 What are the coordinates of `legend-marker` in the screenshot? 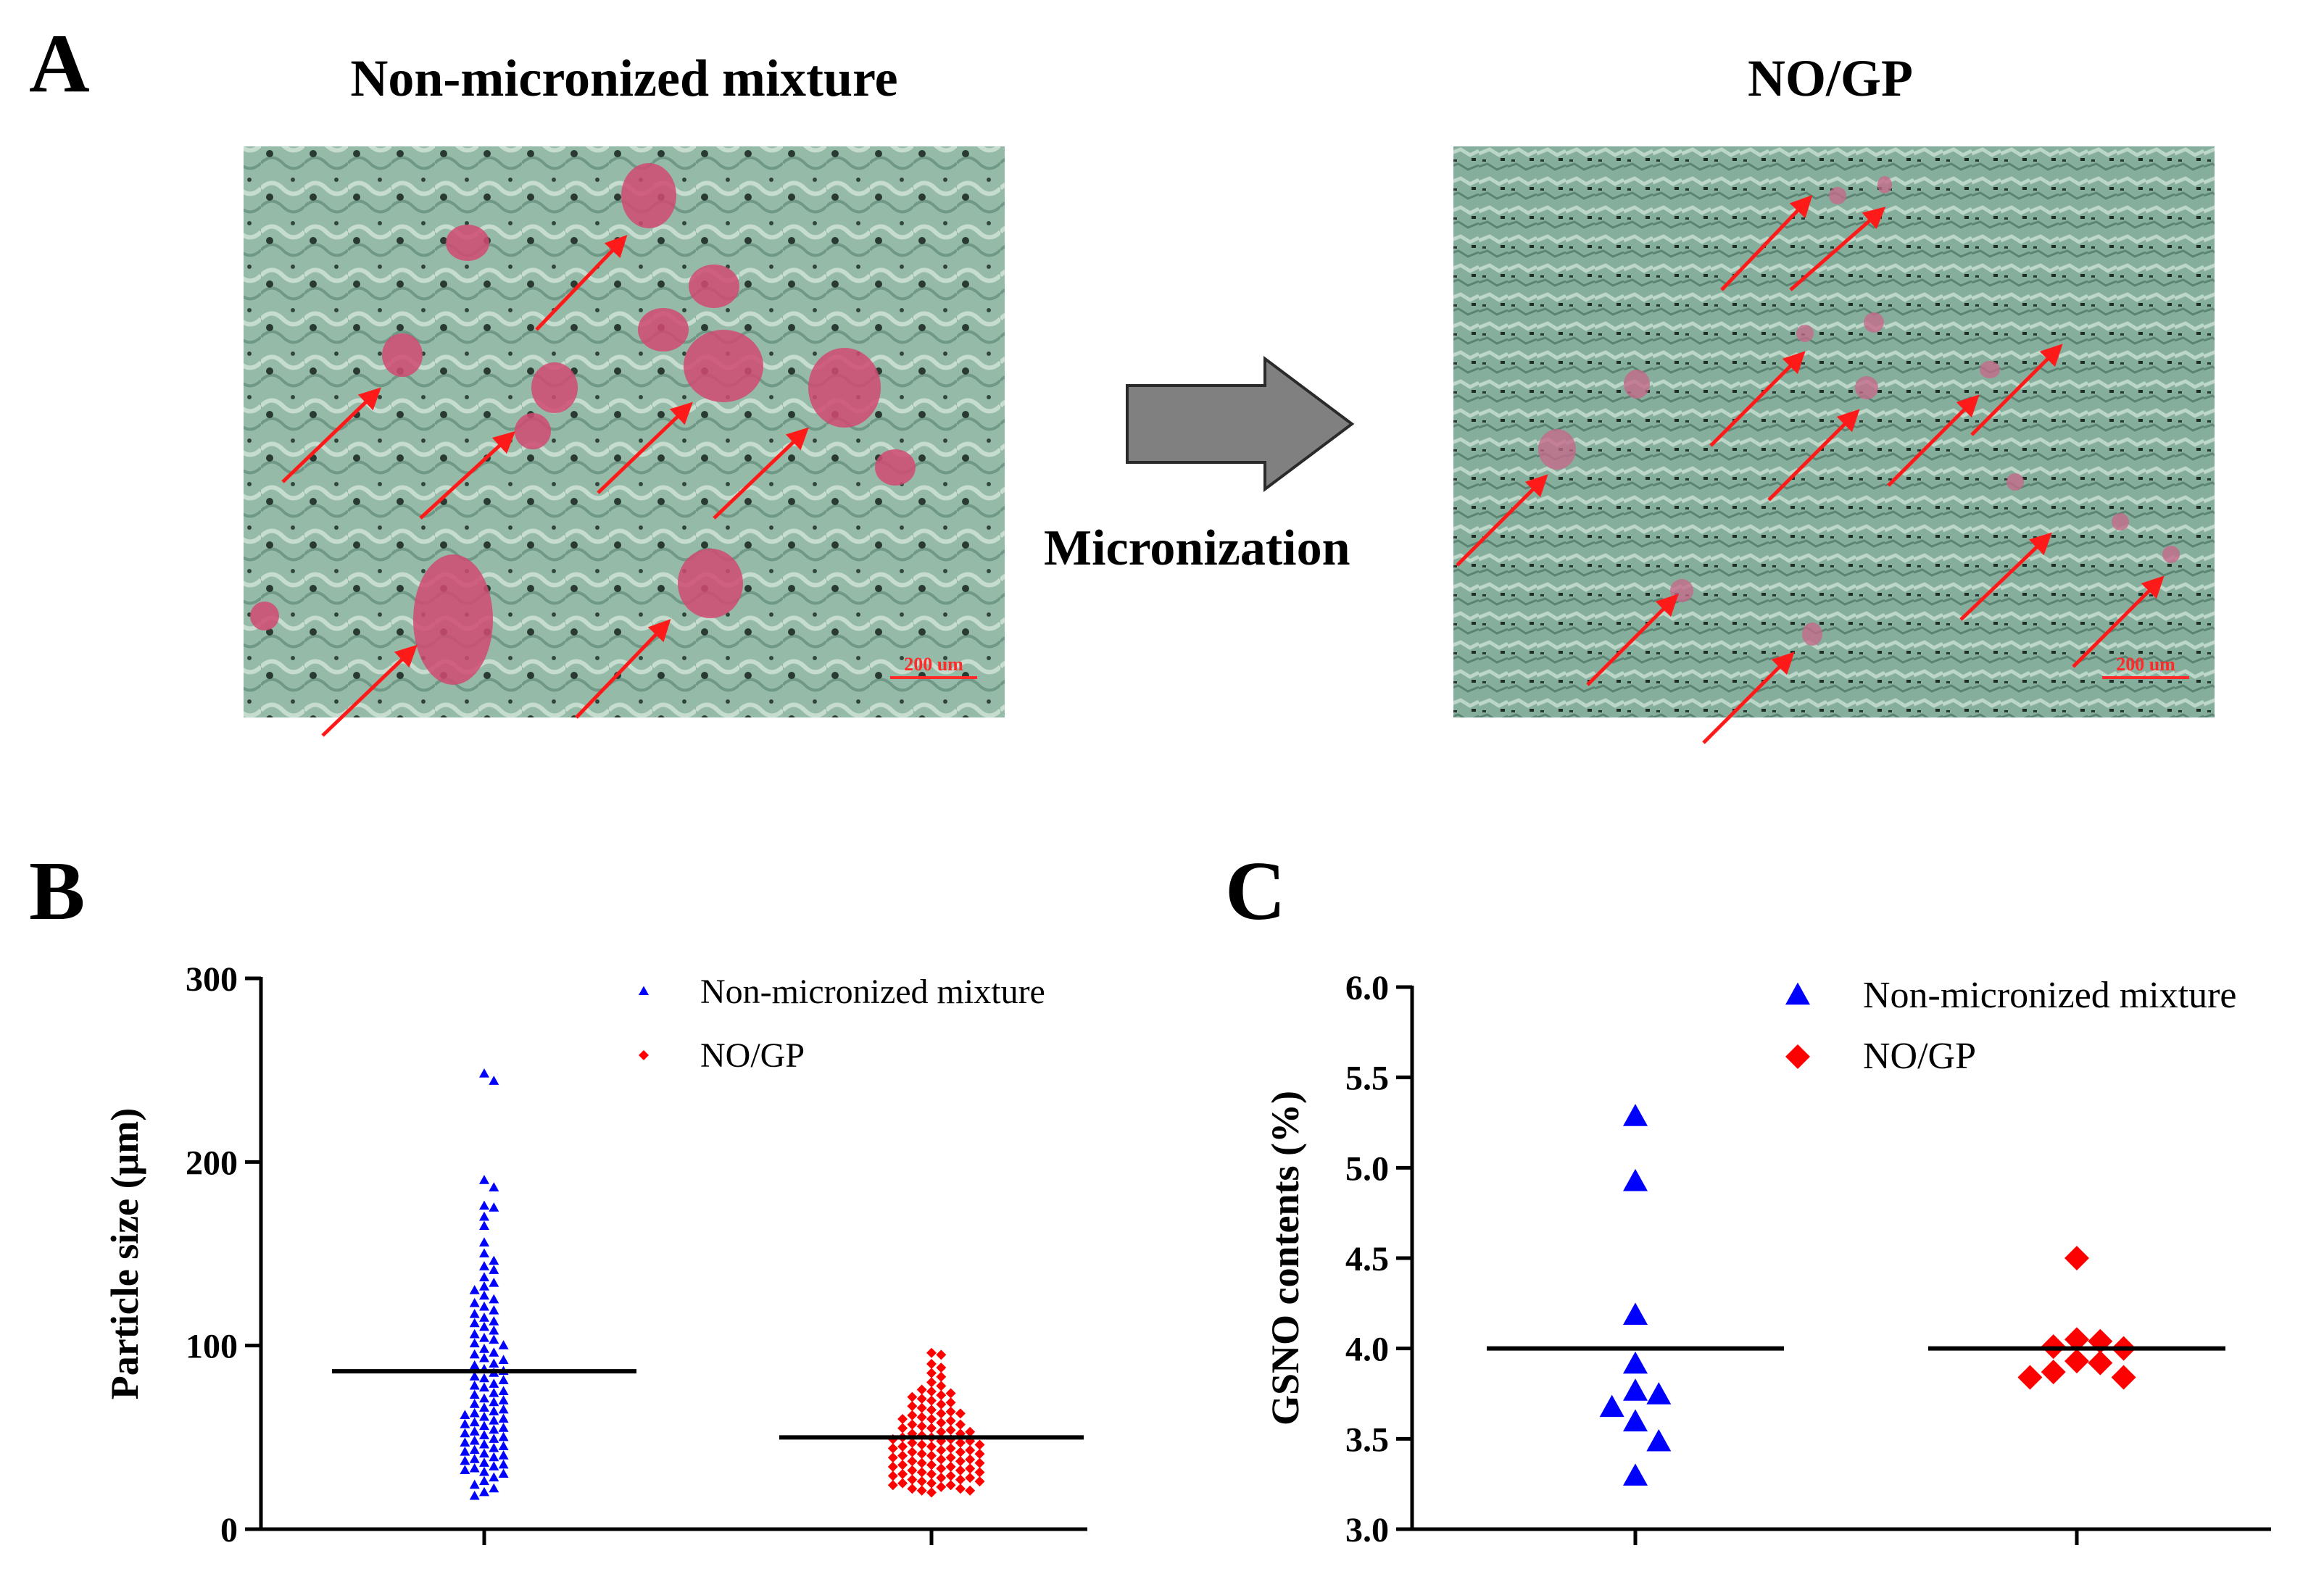 It's located at (644, 991).